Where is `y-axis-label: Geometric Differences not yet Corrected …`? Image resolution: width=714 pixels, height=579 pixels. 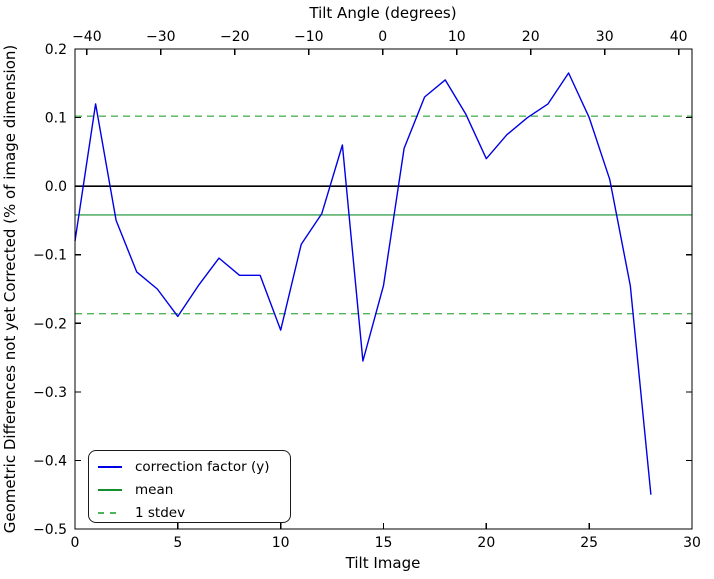 y-axis-label: Geometric Differences not yet Corrected … is located at coordinates (10, 289).